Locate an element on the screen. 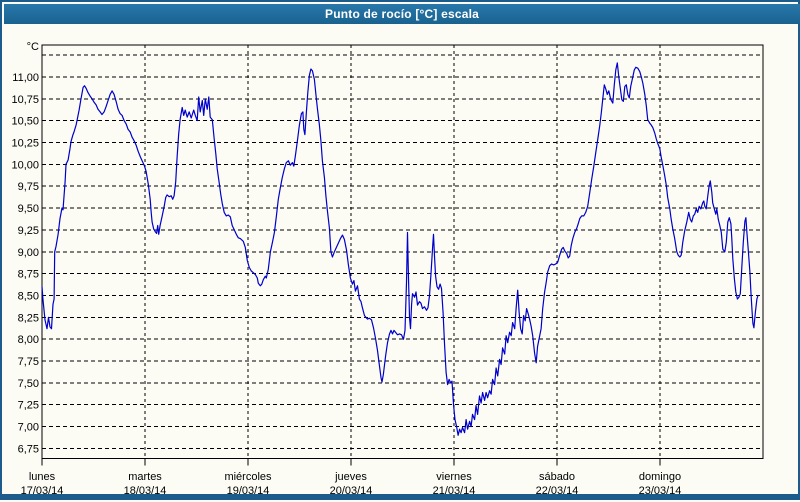  y-axis-label: 8,25 is located at coordinates (28, 318).